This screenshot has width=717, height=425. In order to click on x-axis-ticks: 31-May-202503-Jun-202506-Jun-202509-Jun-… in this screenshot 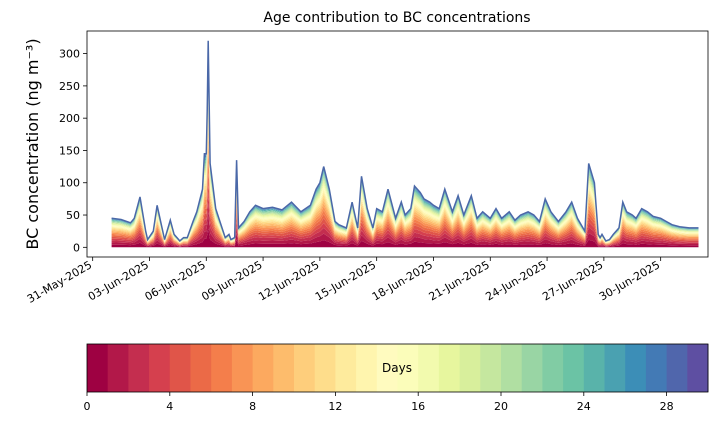, I will do `click(343, 281)`.